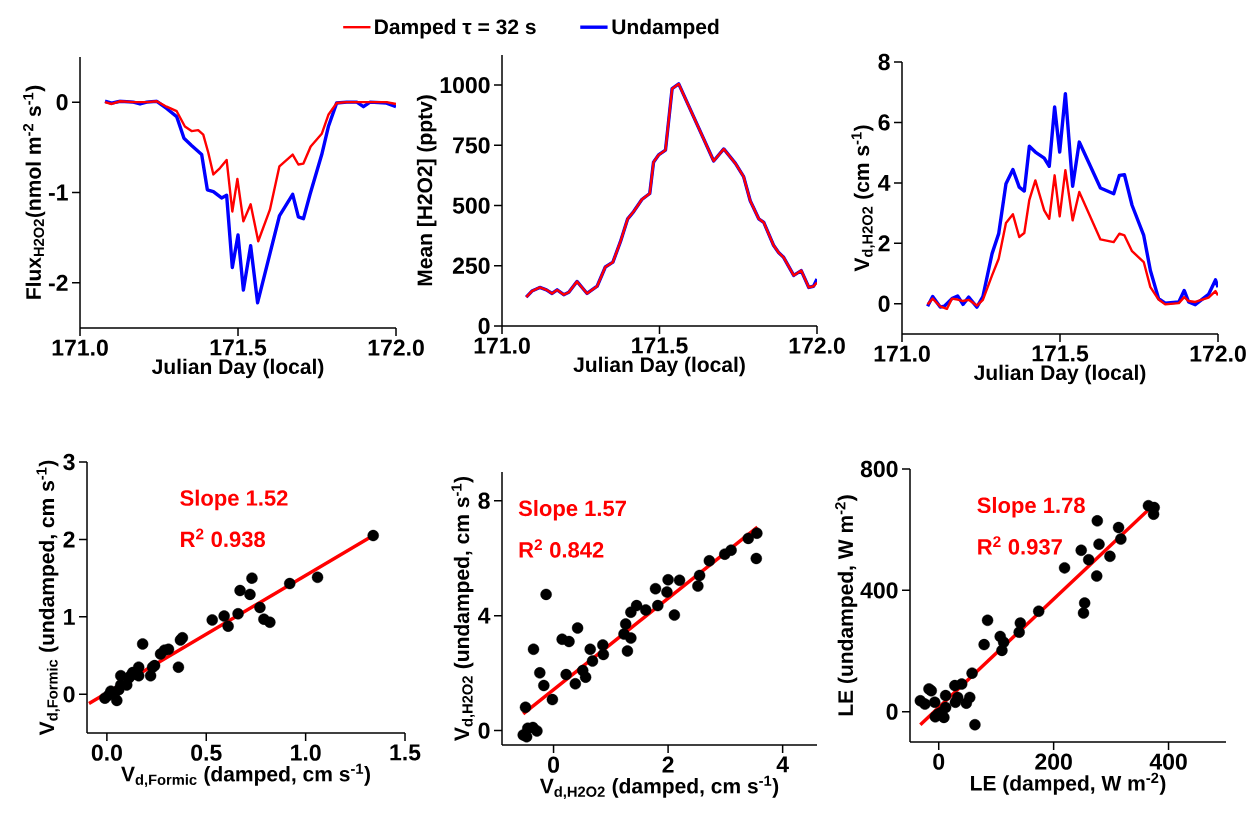 This screenshot has height=817, width=1251. What do you see at coordinates (34, 192) in the screenshot?
I see `y-axis-title: Flux$_{H2O2}$(nmol m$^{-2}$ s$^{-1}$)` at bounding box center [34, 192].